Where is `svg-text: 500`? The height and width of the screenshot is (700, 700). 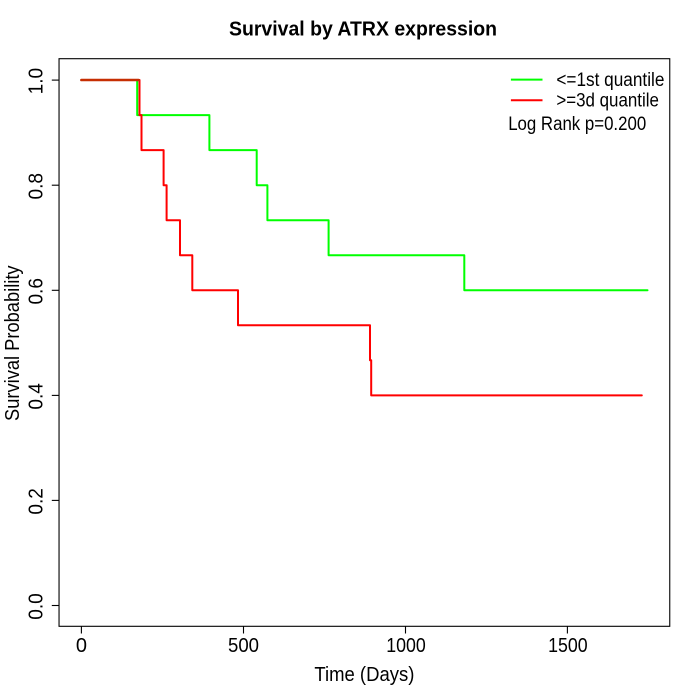 svg-text: 500 is located at coordinates (243, 646).